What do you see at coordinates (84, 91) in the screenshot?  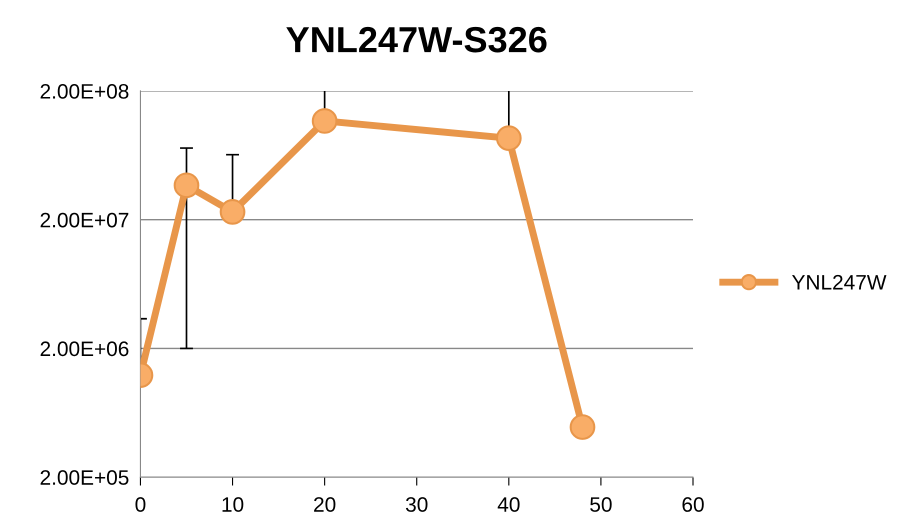 I see `y-tick-label: 2.00E+08` at bounding box center [84, 91].